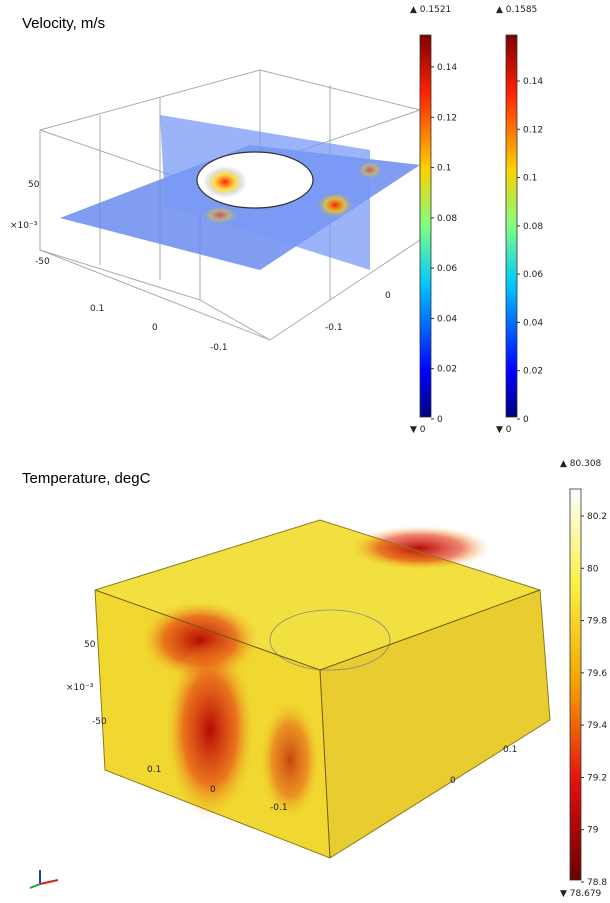  What do you see at coordinates (597, 778) in the screenshot?
I see `colorbar-tick-label: 79.2` at bounding box center [597, 778].